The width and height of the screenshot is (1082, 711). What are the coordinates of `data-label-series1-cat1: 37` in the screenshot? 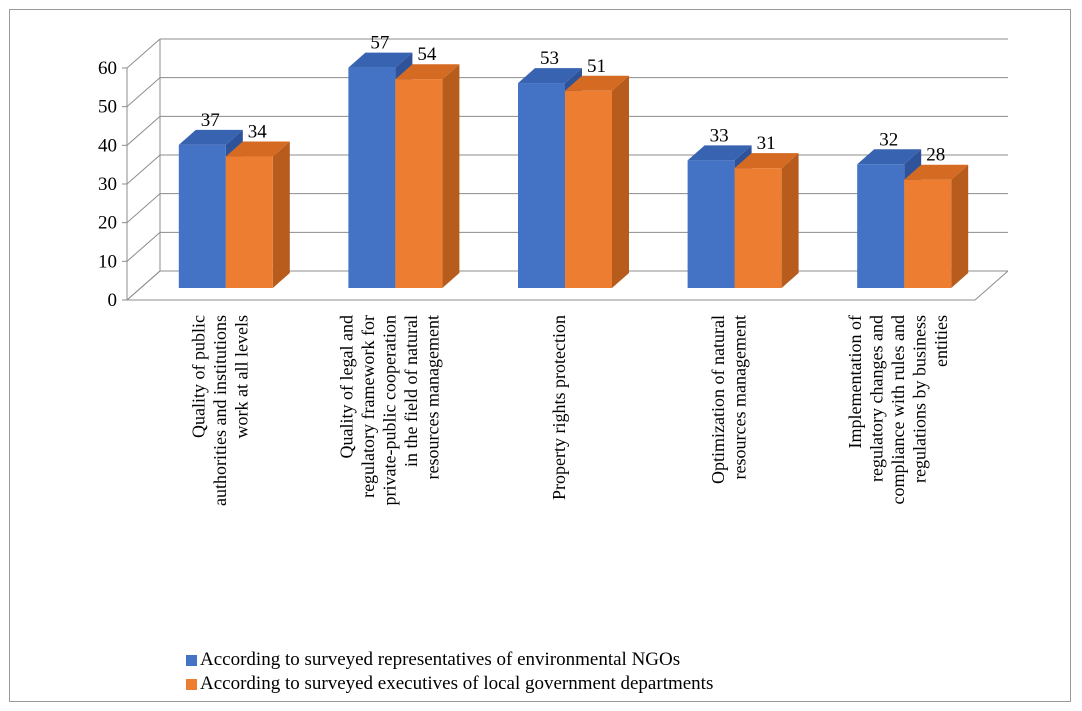 It's located at (210, 120).